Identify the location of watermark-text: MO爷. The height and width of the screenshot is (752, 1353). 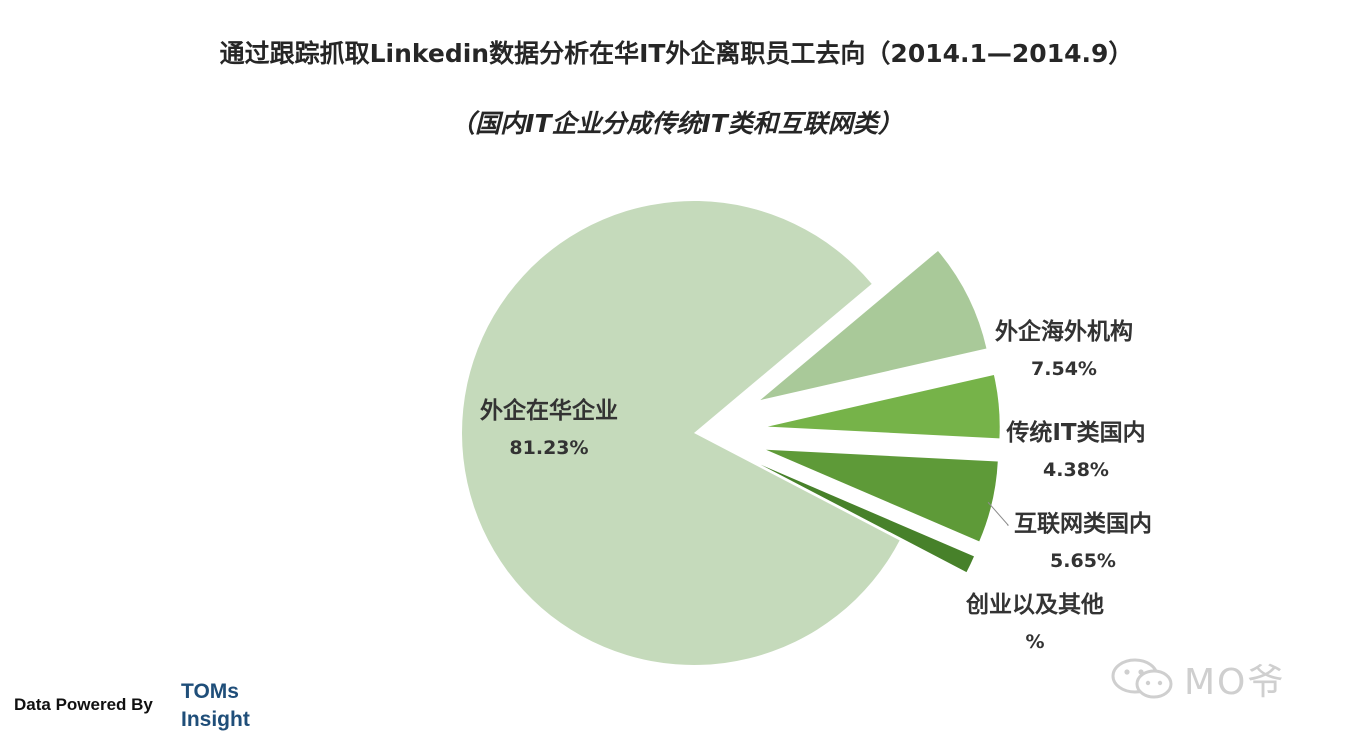
(1235, 682).